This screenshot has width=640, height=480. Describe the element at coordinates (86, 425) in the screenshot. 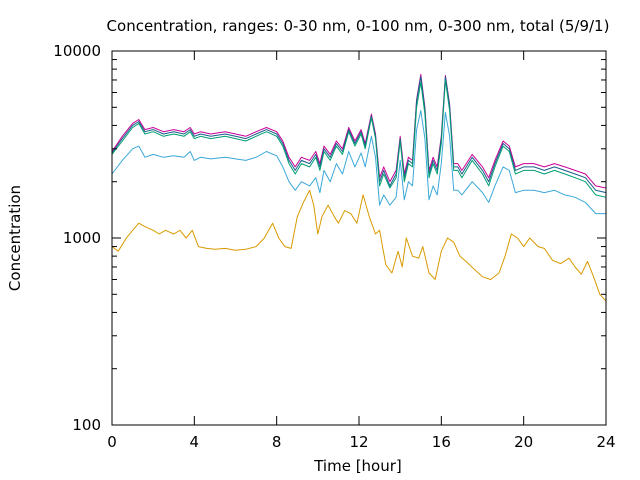

I see `y-tick-label: 100` at that location.